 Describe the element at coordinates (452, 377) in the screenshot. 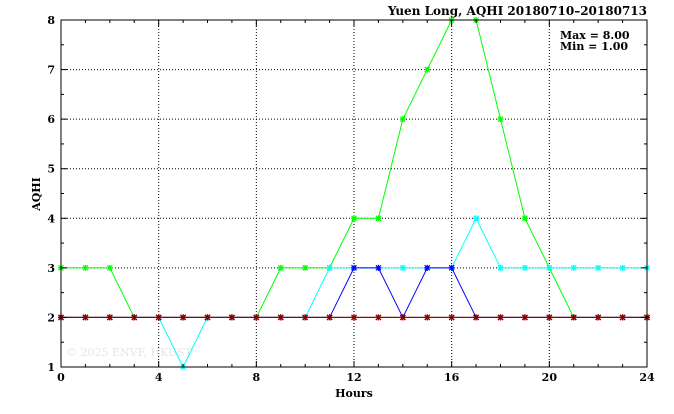

I see `x-tick-label: 16` at that location.